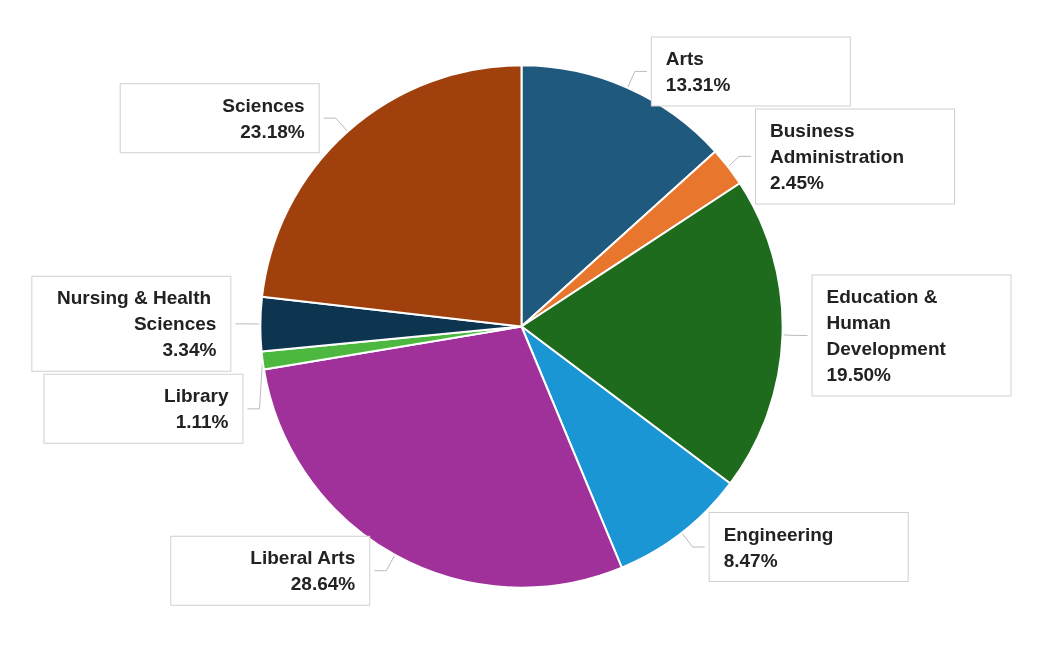  What do you see at coordinates (859, 374) in the screenshot?
I see `data-label: 19.50%` at bounding box center [859, 374].